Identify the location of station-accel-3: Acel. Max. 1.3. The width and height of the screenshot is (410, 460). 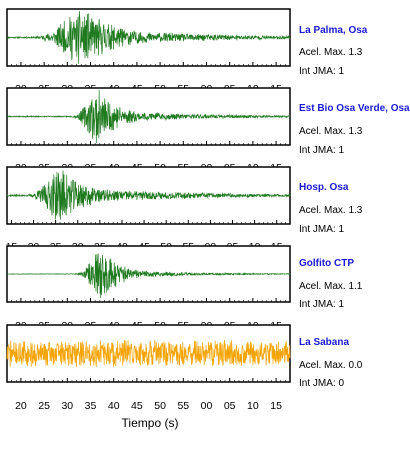
(331, 210).